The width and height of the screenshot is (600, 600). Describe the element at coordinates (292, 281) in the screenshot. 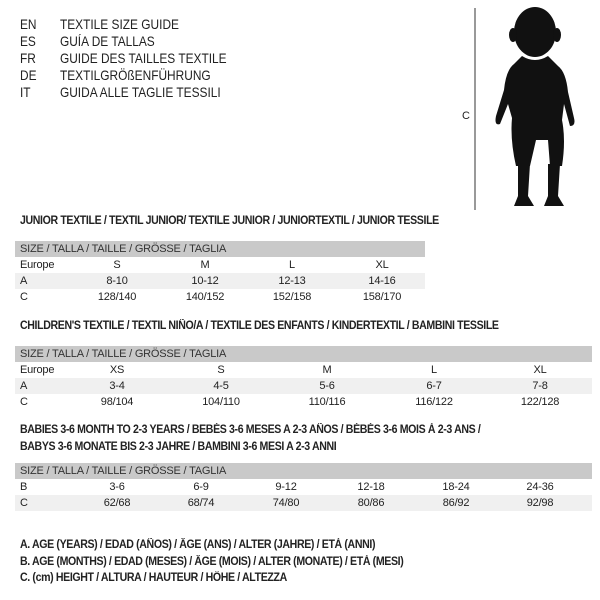

I see `table-cell: 12-13` at that location.